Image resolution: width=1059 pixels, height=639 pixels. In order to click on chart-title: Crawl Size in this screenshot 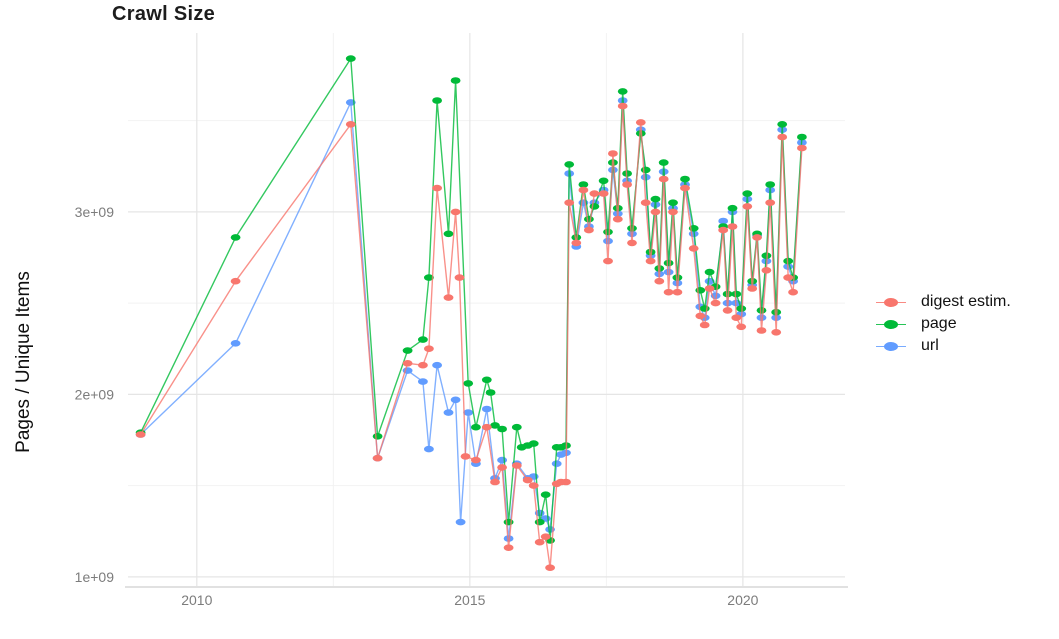, I will do `click(164, 14)`.